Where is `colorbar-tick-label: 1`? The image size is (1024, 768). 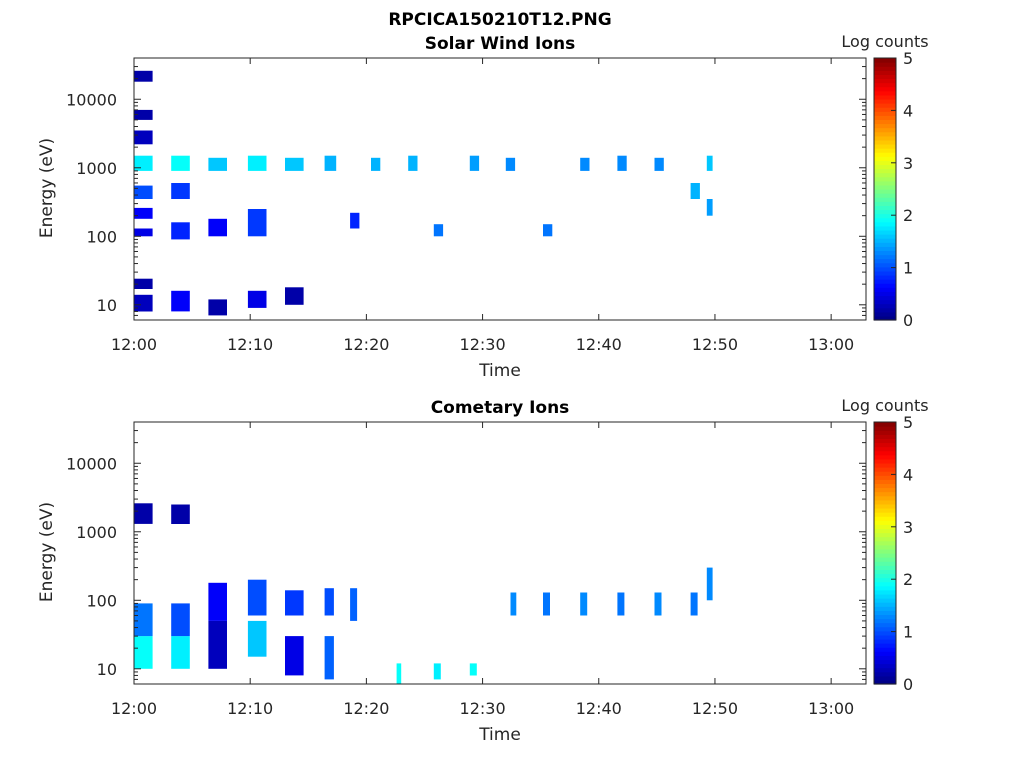
colorbar-tick-label: 1 is located at coordinates (908, 632).